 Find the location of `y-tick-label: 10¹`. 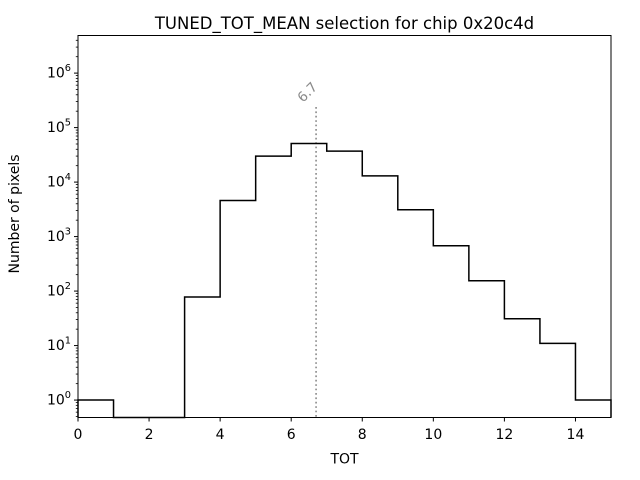

y-tick-label: 10¹ is located at coordinates (59, 345).